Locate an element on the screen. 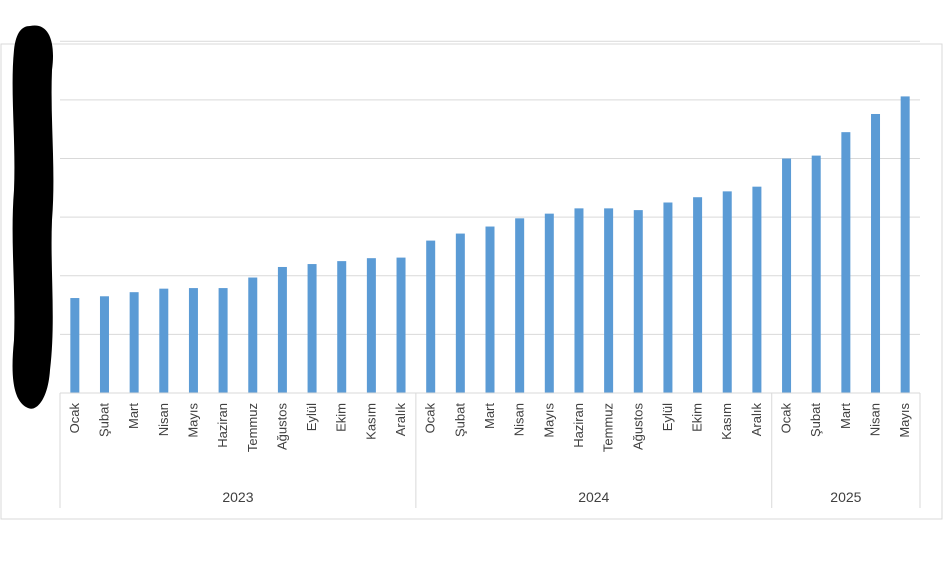 The width and height of the screenshot is (943, 564). redaction-scribble is located at coordinates (33, 217).